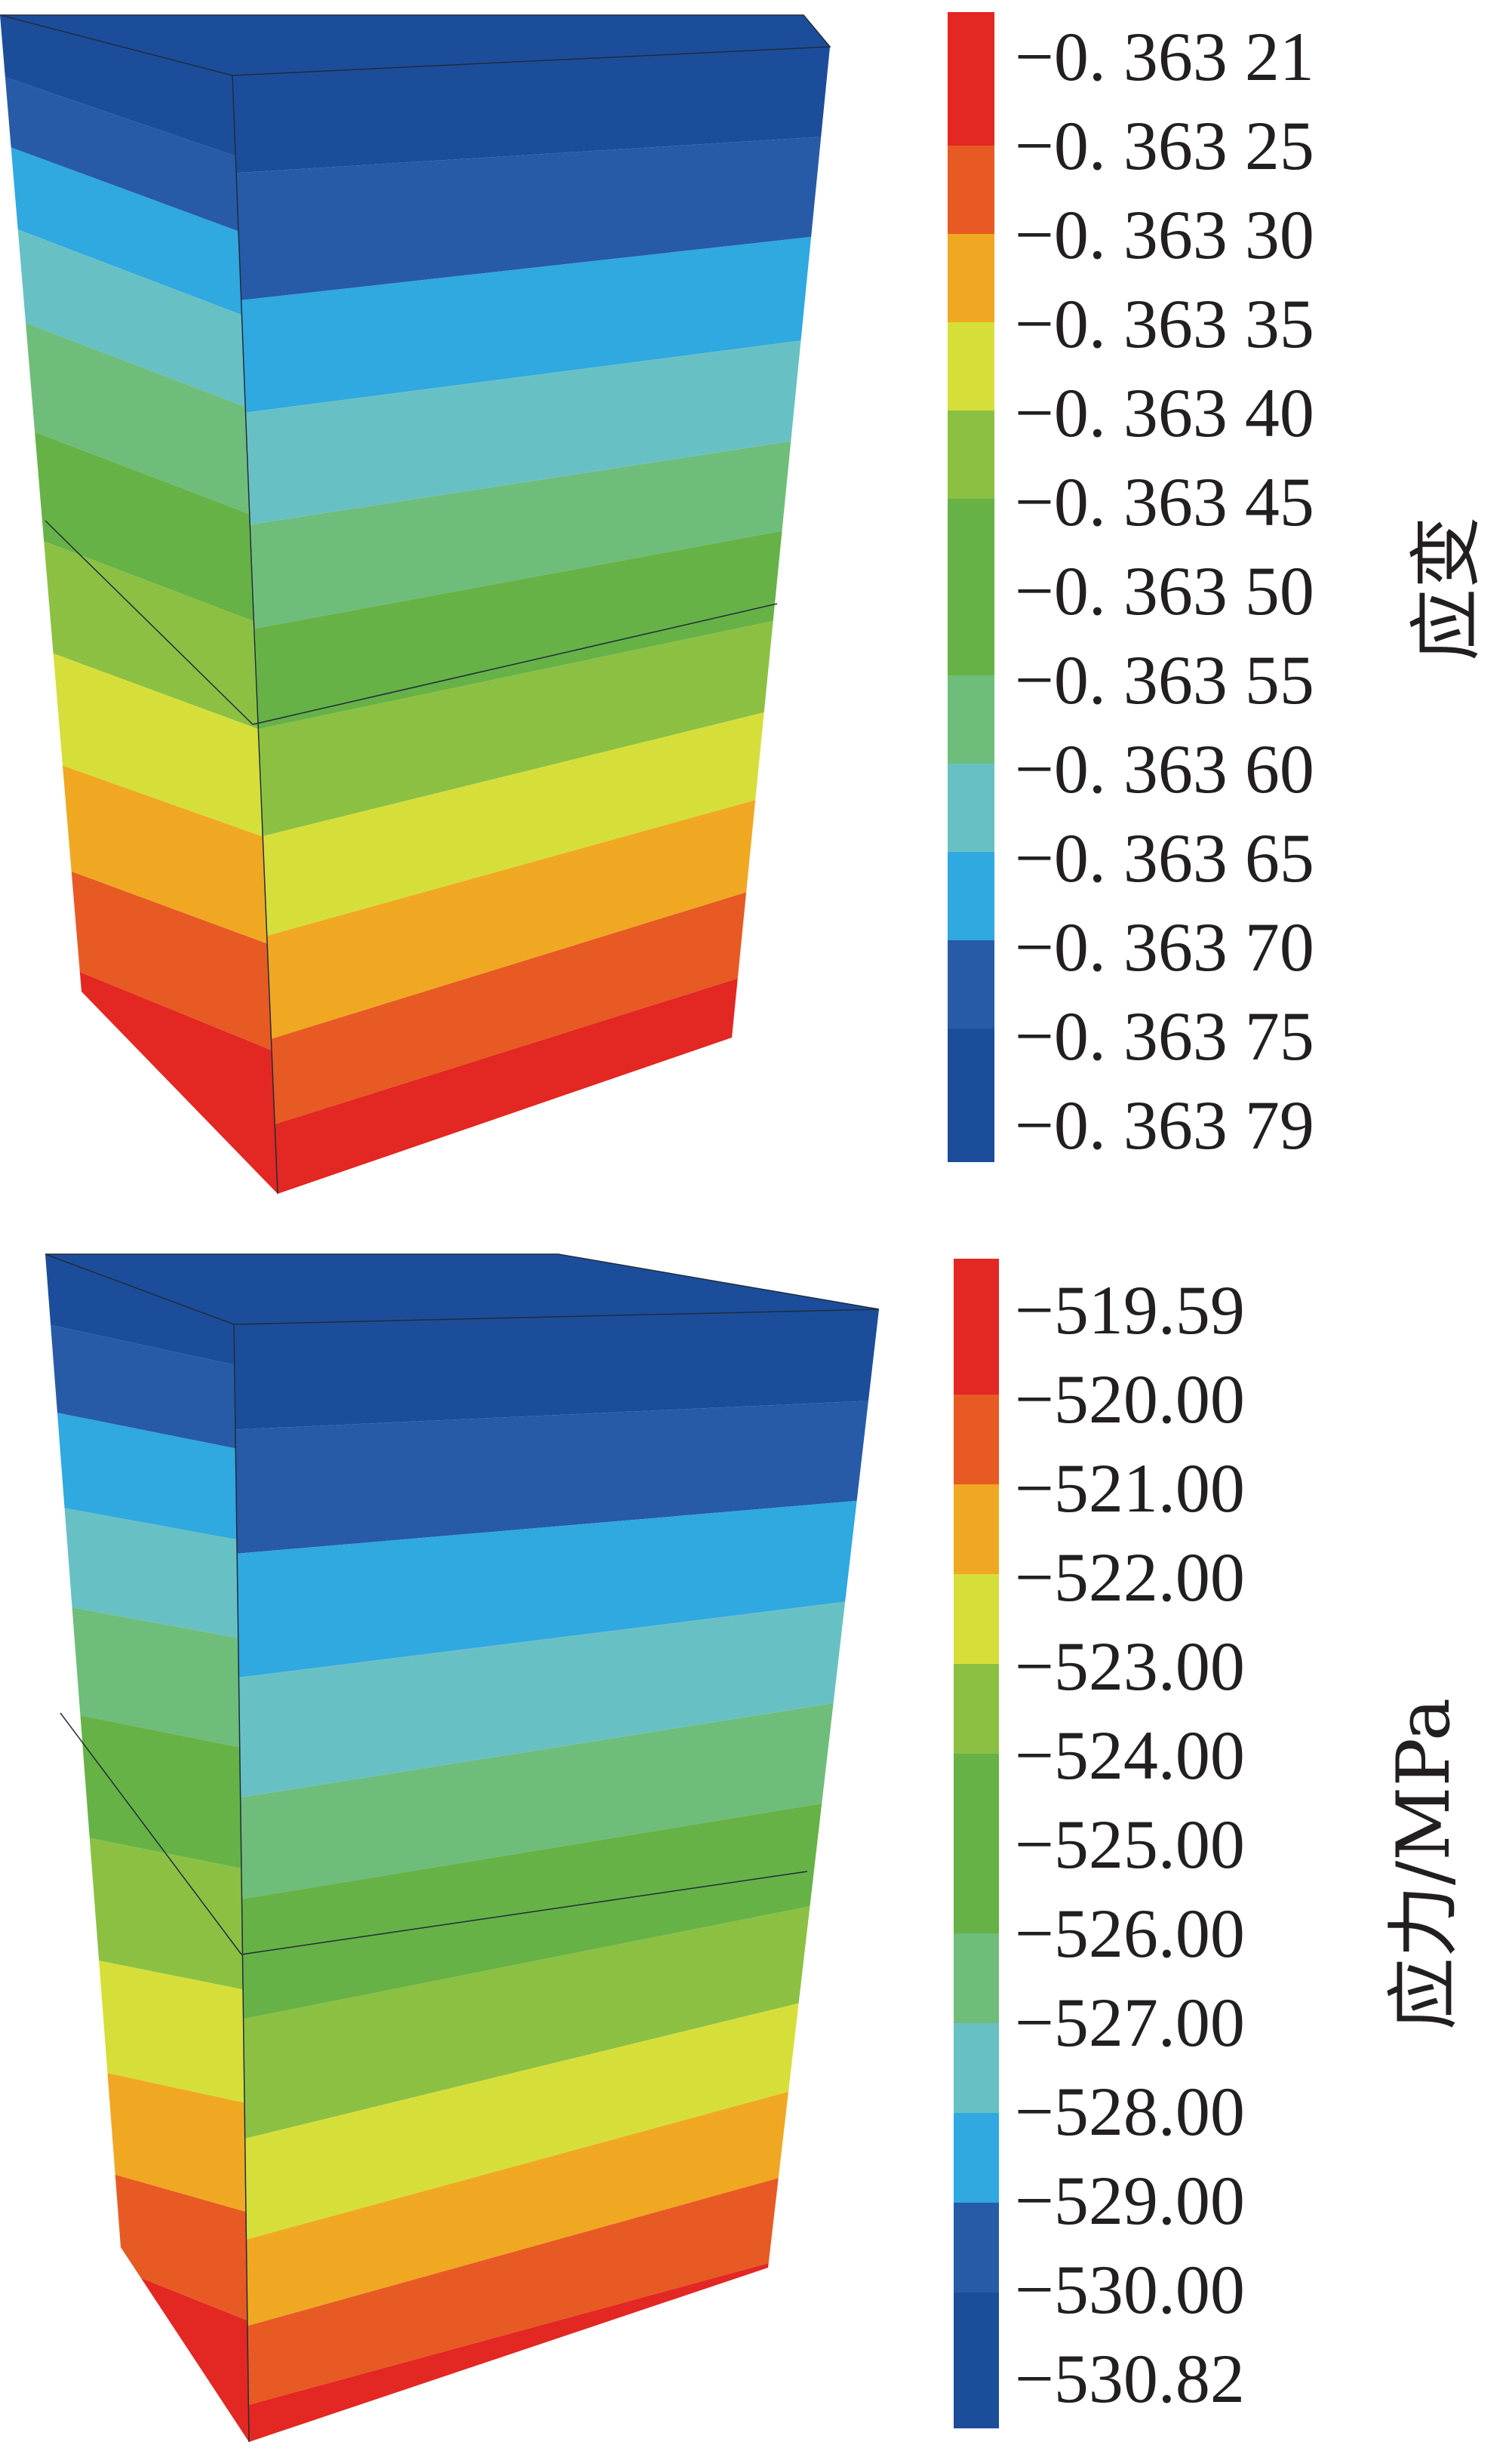 This screenshot has height=2451, width=1512. I want to click on strain-tick-label: −0. 363 35, so click(1164, 323).